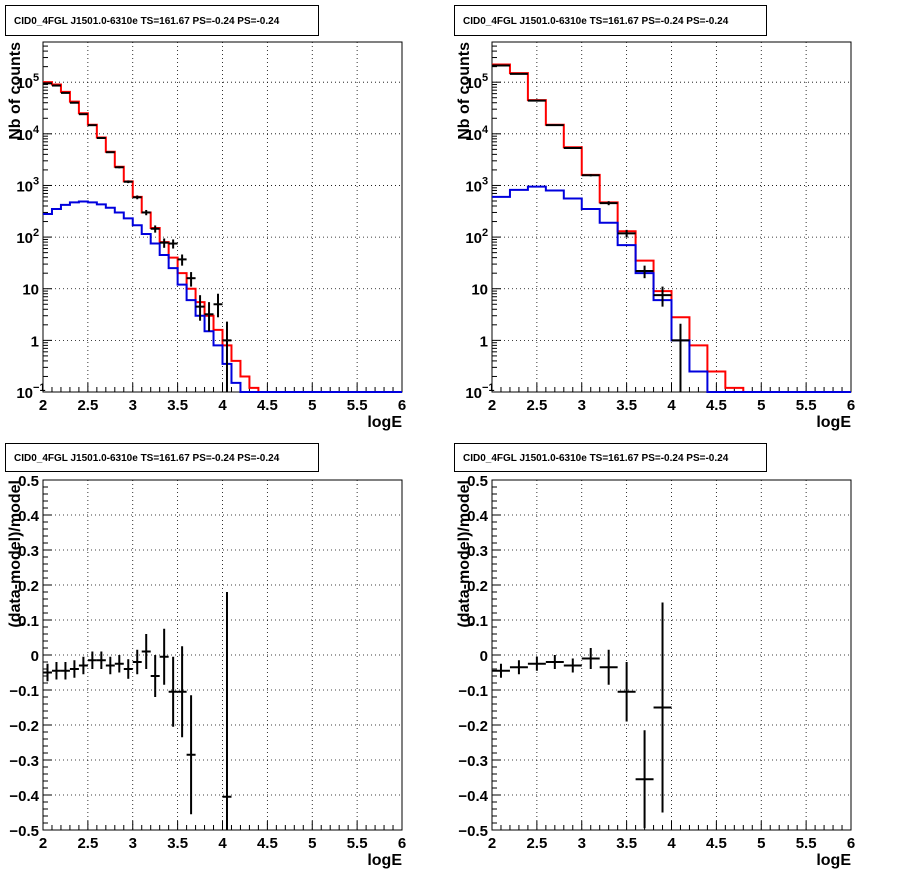 This screenshot has width=898, height=875. What do you see at coordinates (485, 78) in the screenshot?
I see `y-tick-exponent: 5` at bounding box center [485, 78].